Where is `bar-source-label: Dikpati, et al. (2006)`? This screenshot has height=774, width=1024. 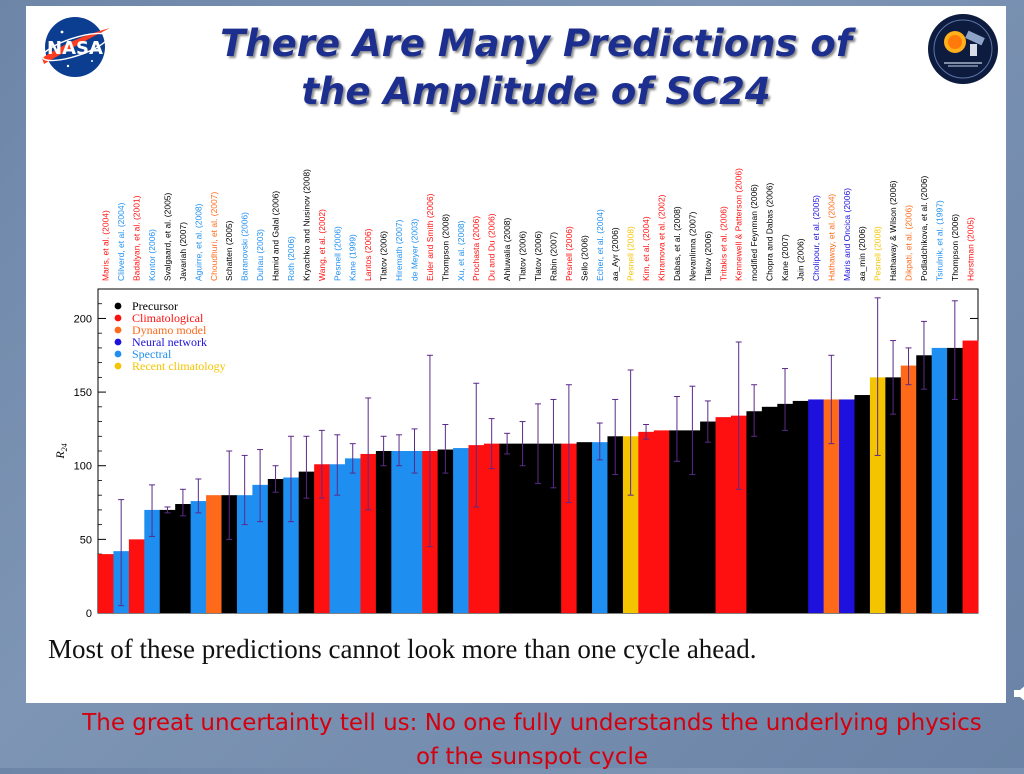 bar-source-label: Dikpati, et al. (2006) is located at coordinates (909, 243).